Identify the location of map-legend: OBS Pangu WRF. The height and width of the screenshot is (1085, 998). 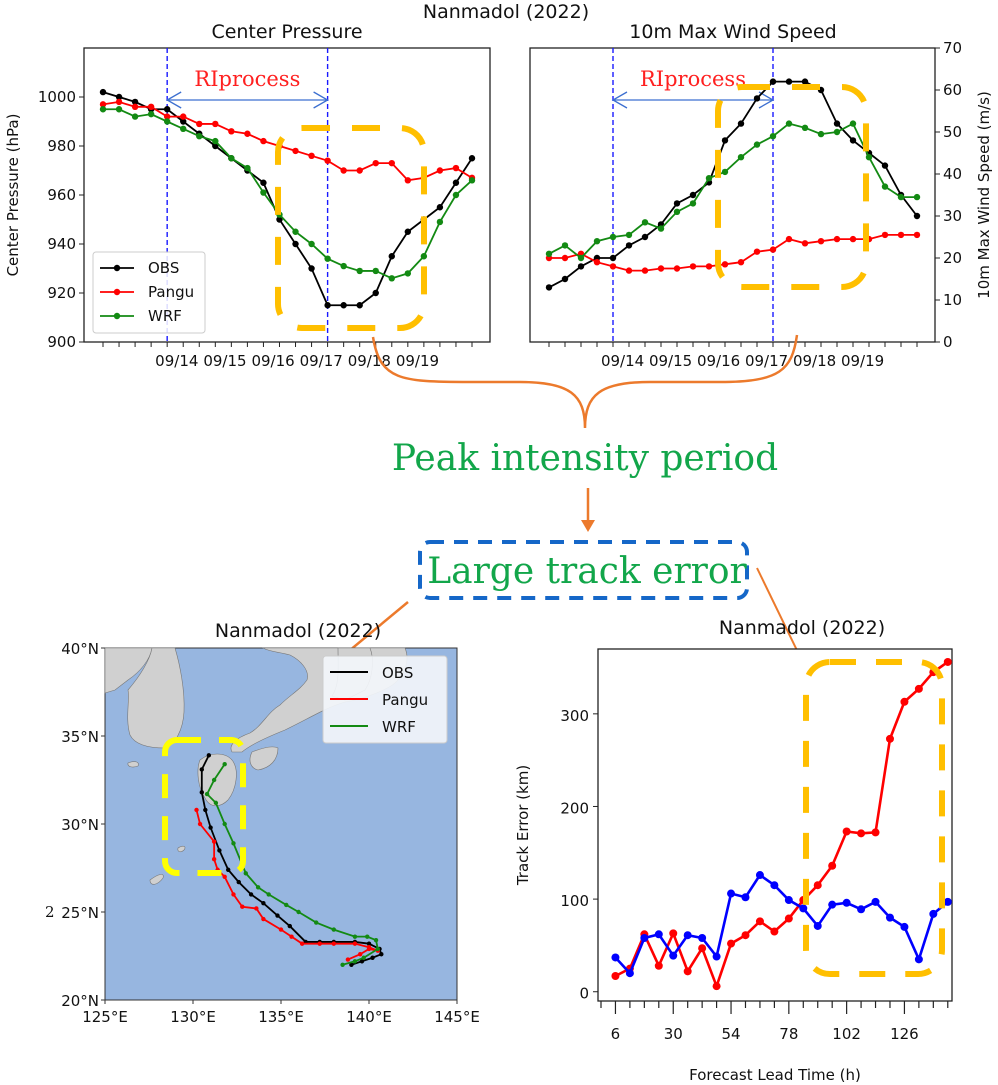
(385, 699).